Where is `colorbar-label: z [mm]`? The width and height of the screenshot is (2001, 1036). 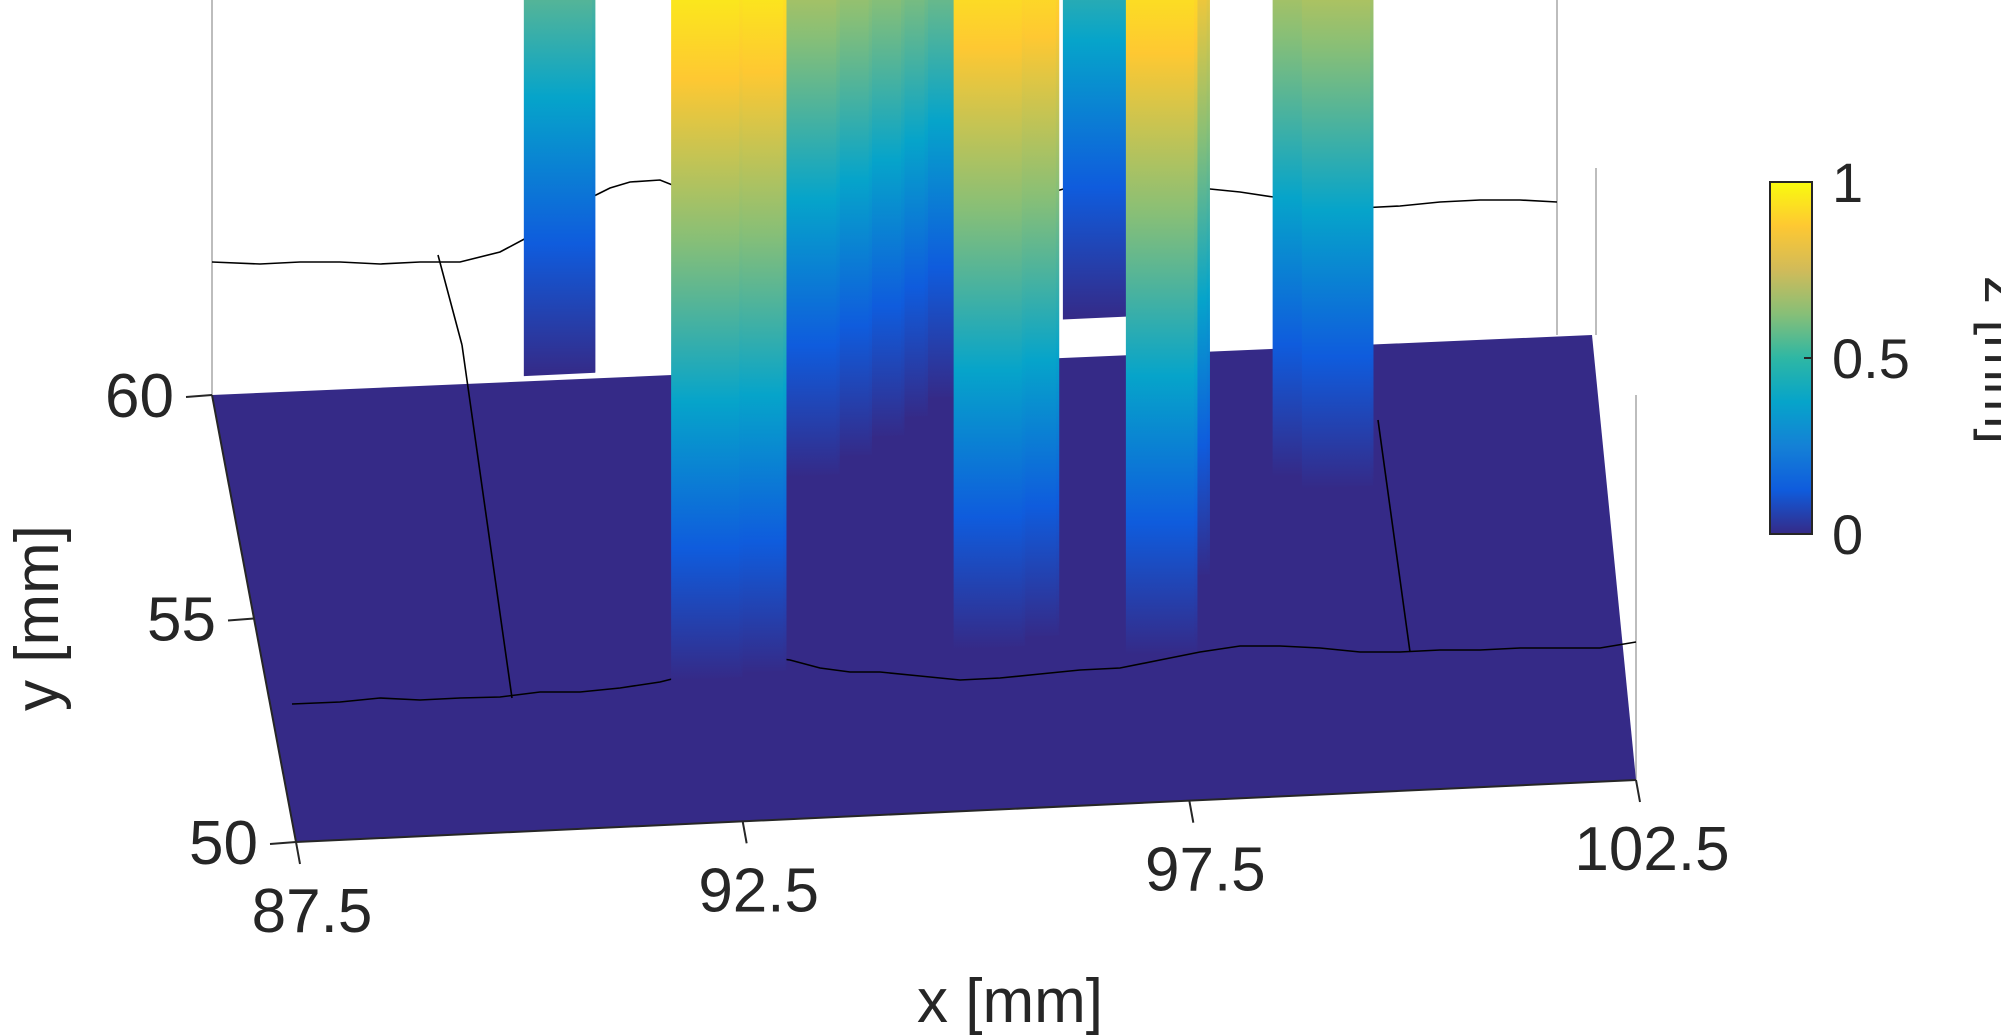
colorbar-label: z [mm] is located at coordinates (1987, 360).